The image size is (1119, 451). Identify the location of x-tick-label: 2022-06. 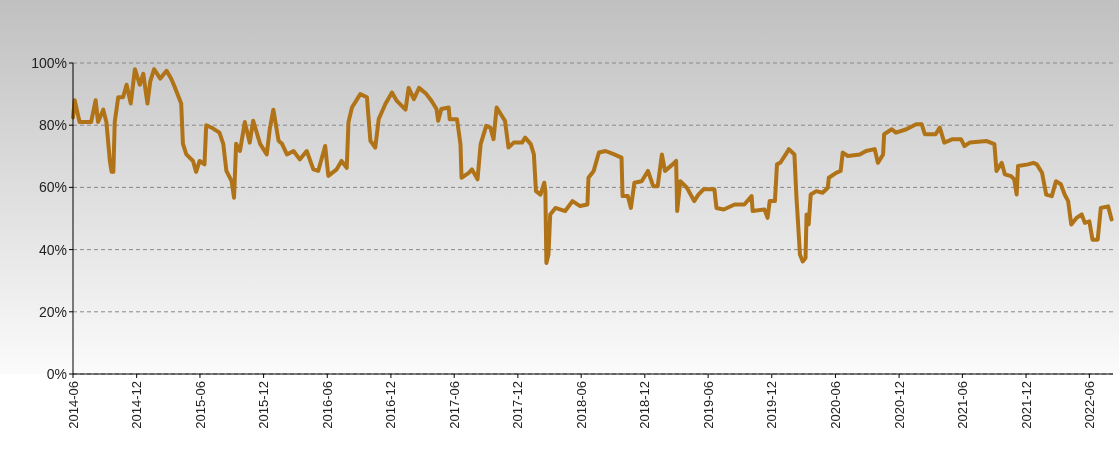
(1089, 405).